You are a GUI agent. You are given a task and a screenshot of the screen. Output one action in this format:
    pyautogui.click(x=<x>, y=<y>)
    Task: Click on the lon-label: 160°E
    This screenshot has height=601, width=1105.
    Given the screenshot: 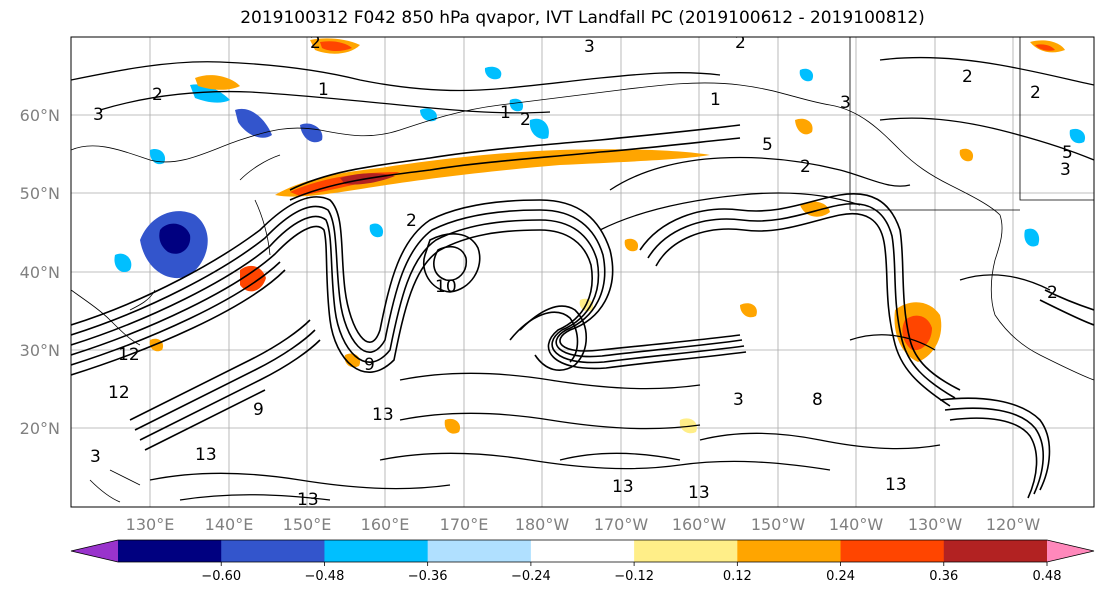 What is the action you would take?
    pyautogui.click(x=385, y=524)
    